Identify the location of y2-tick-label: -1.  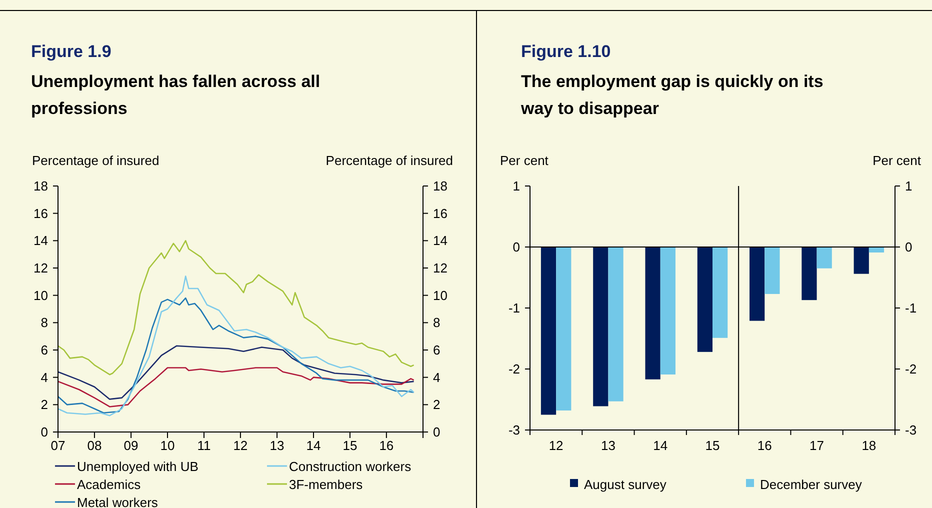
(911, 308).